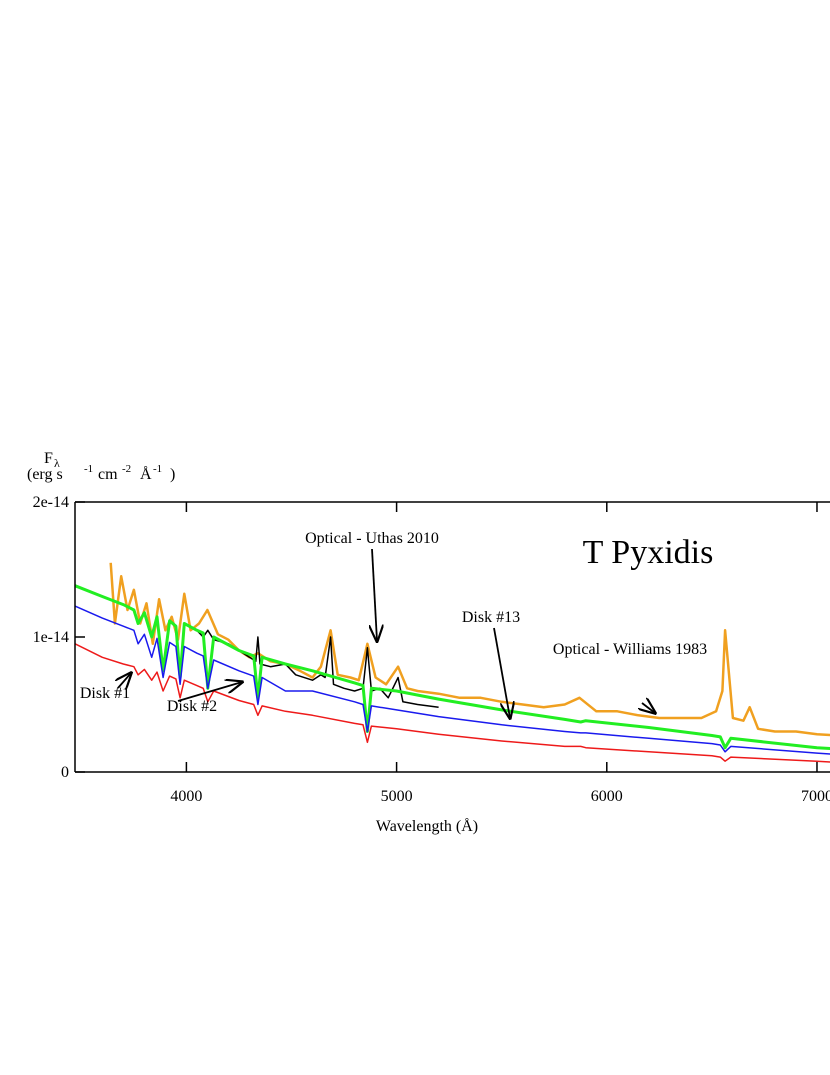 This screenshot has height=1075, width=830. I want to click on y-label-open: (erg s, so click(45, 474).